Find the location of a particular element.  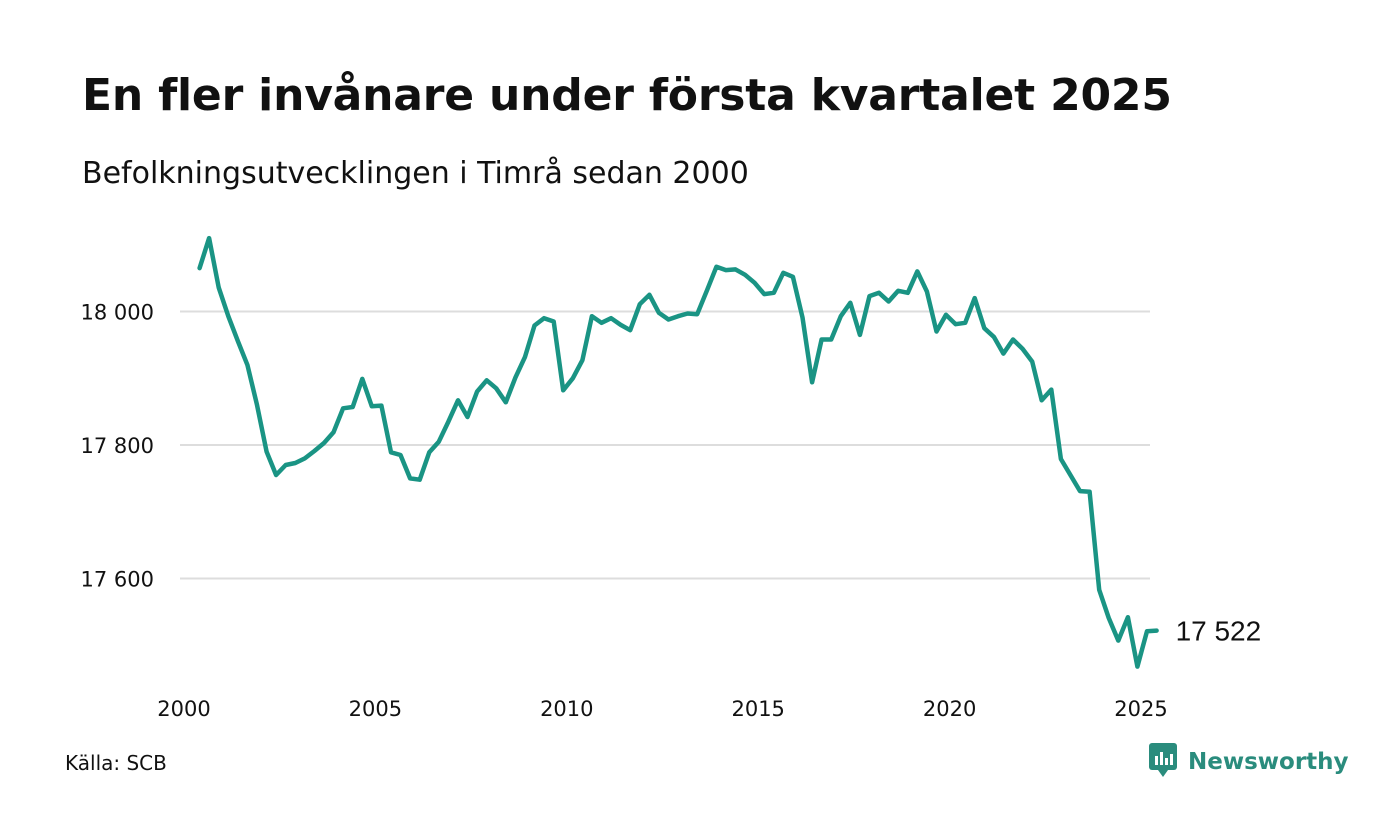

newsworthy-icon is located at coordinates (1163, 762).